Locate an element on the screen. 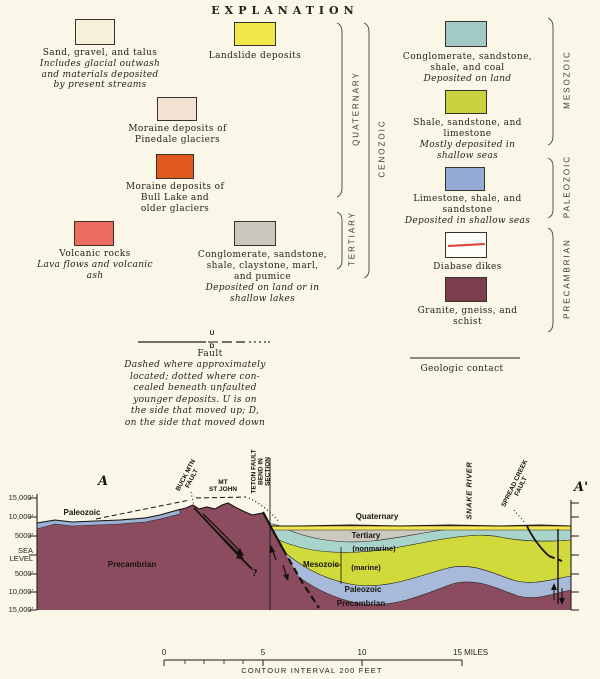 The image size is (600, 679). legend-desc: Deposited on land is located at coordinates (467, 79).